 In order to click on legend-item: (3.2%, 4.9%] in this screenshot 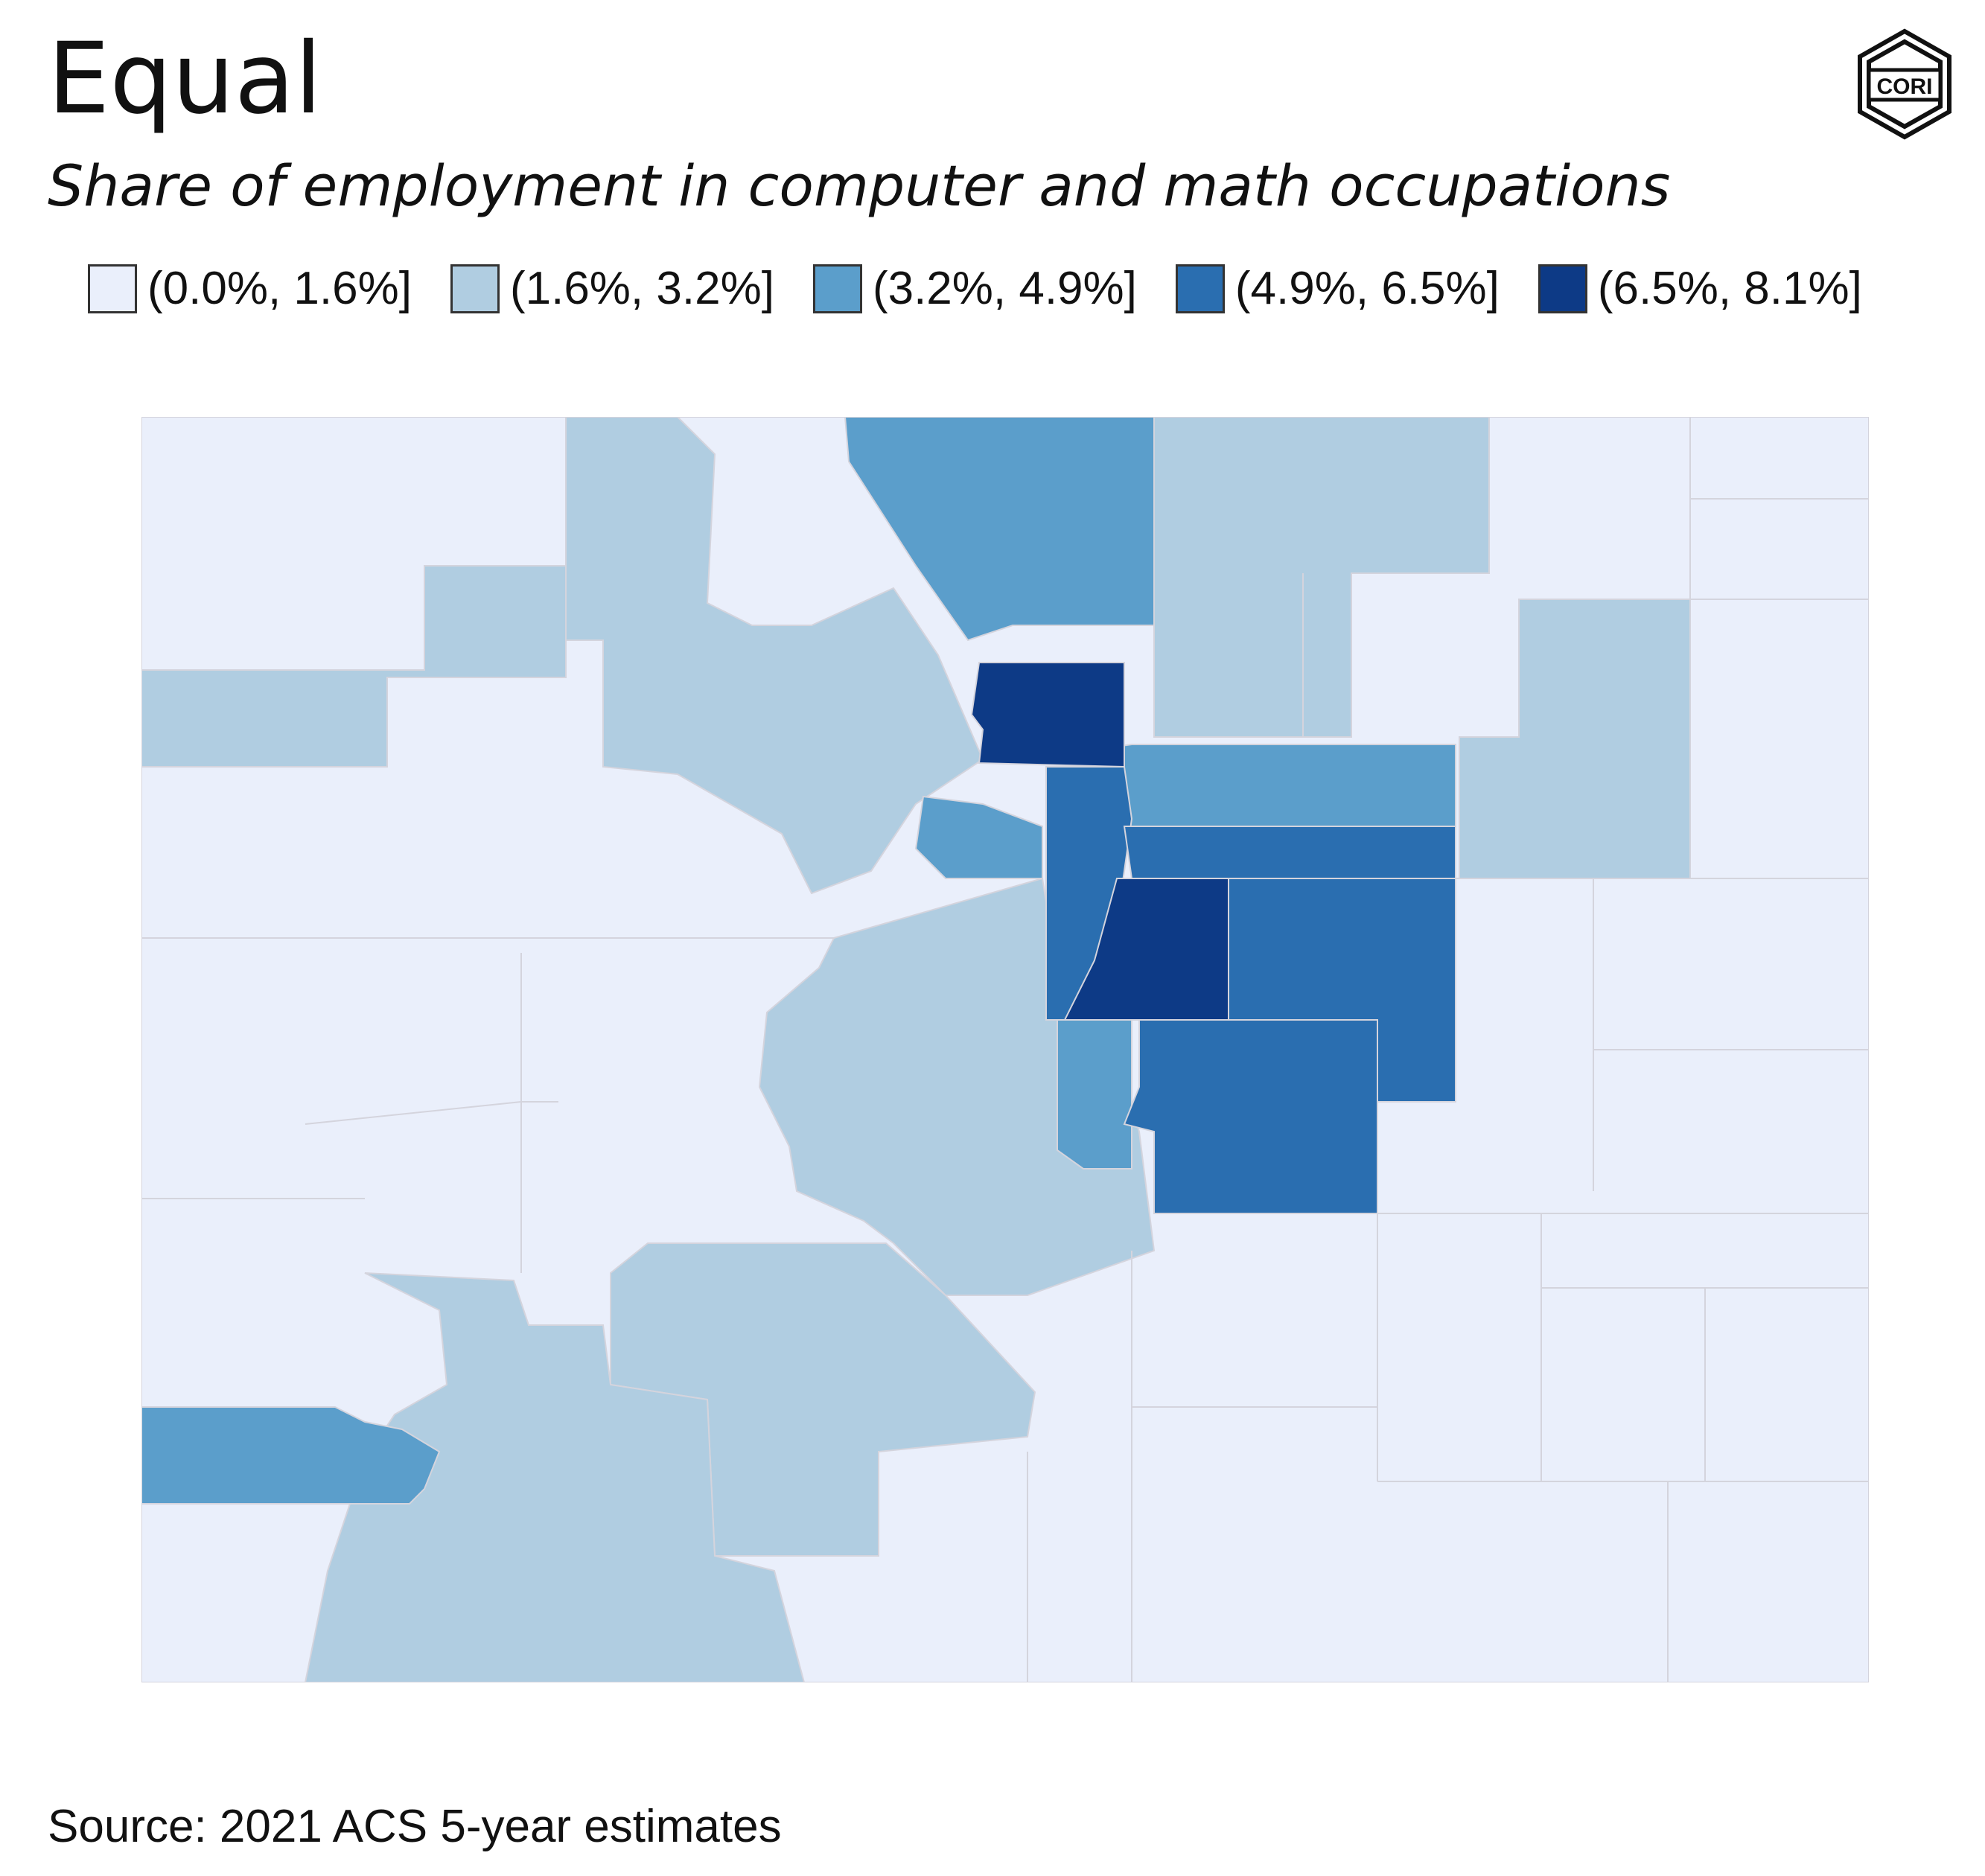, I will do `click(974, 288)`.